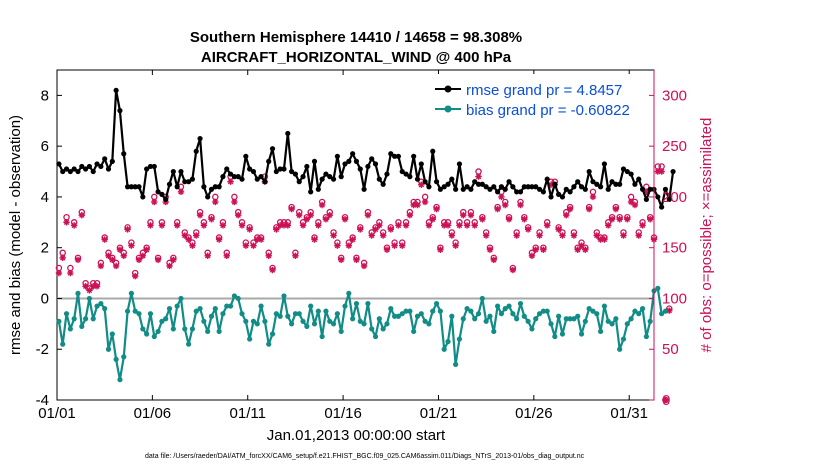  I want to click on legend-bias-marker, so click(448, 109).